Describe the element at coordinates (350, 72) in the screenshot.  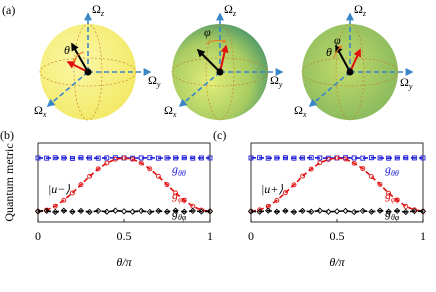
I see `origin` at that location.